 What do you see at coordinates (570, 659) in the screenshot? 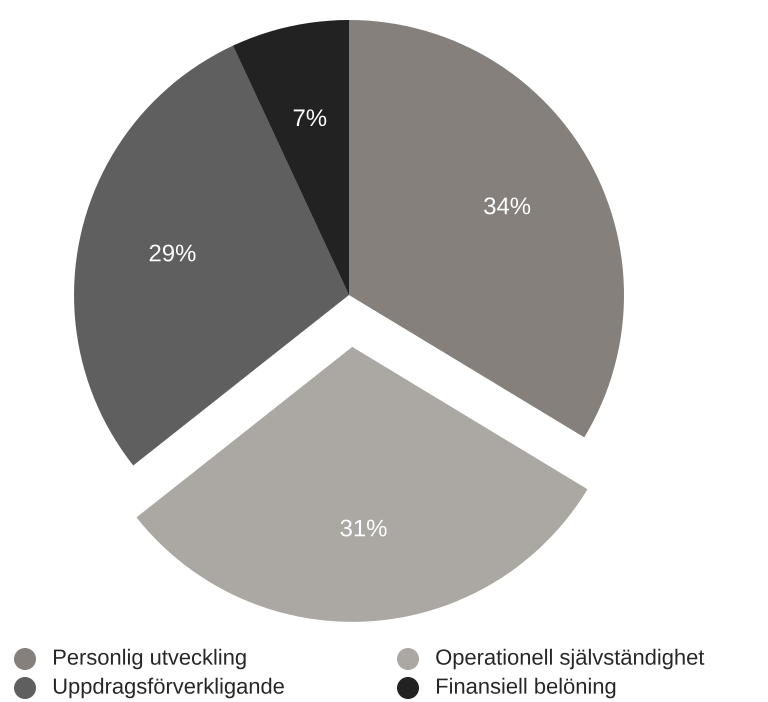
I see `legend-label: Operationell självständighet` at bounding box center [570, 659].